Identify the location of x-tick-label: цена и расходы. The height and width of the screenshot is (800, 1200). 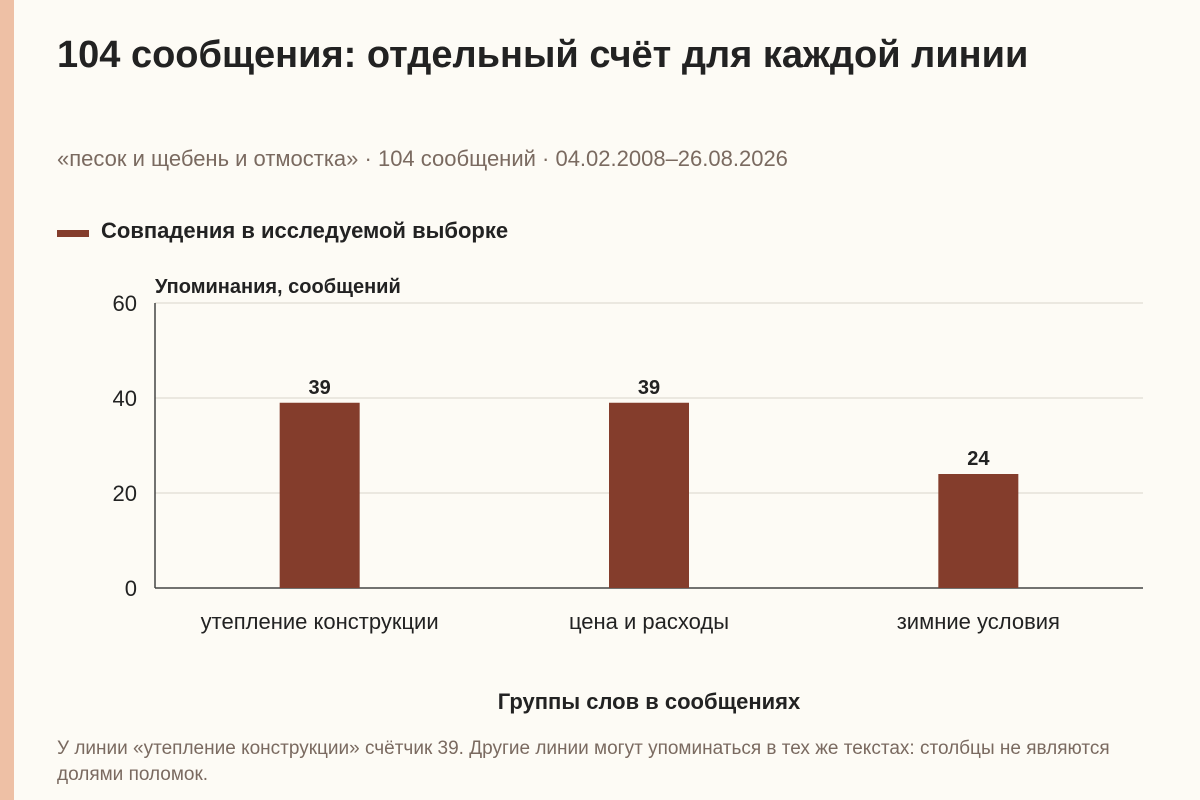
(649, 621).